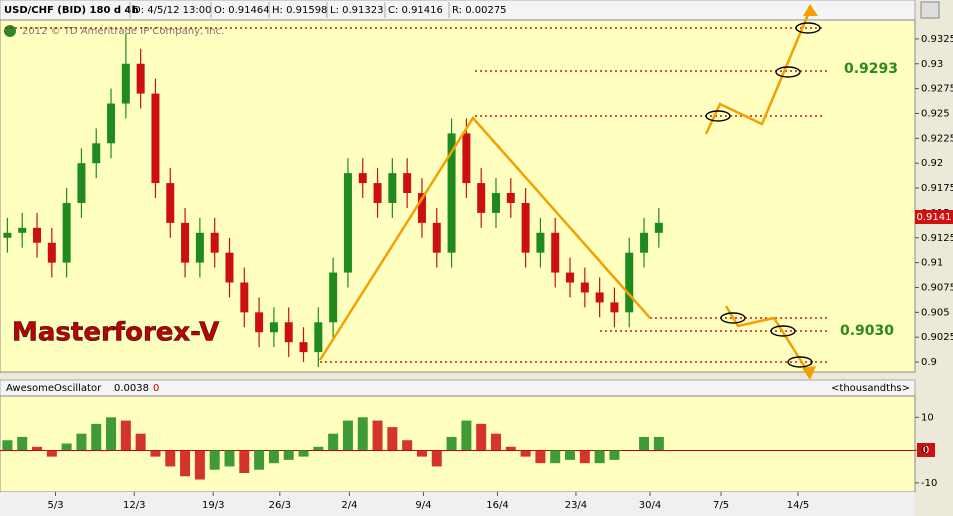 This screenshot has width=953, height=516. What do you see at coordinates (172, 10) in the screenshot?
I see `info-field: D: 4/5/12 13:00` at bounding box center [172, 10].